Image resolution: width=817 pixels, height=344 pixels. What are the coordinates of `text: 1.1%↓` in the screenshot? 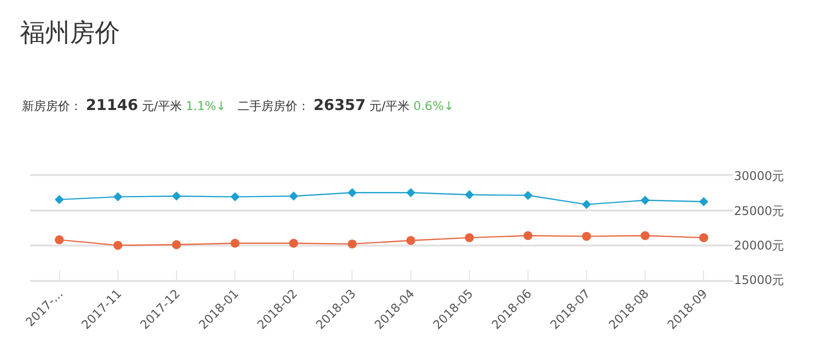 It's located at (206, 106).